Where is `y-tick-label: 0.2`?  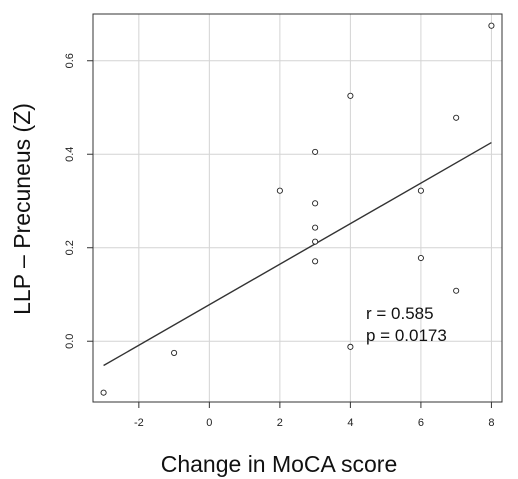
y-tick-label: 0.2 is located at coordinates (70, 247).